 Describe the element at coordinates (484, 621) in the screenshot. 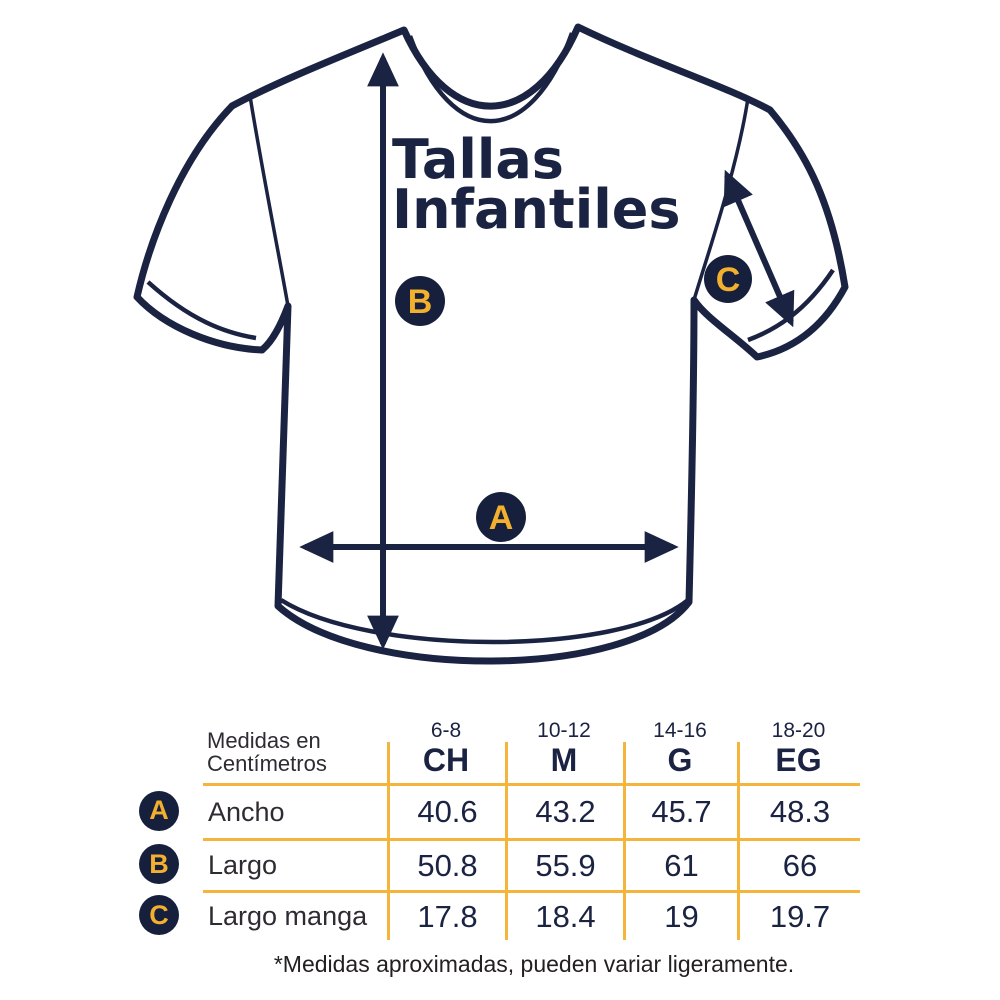

I see `hem-inner-line` at that location.